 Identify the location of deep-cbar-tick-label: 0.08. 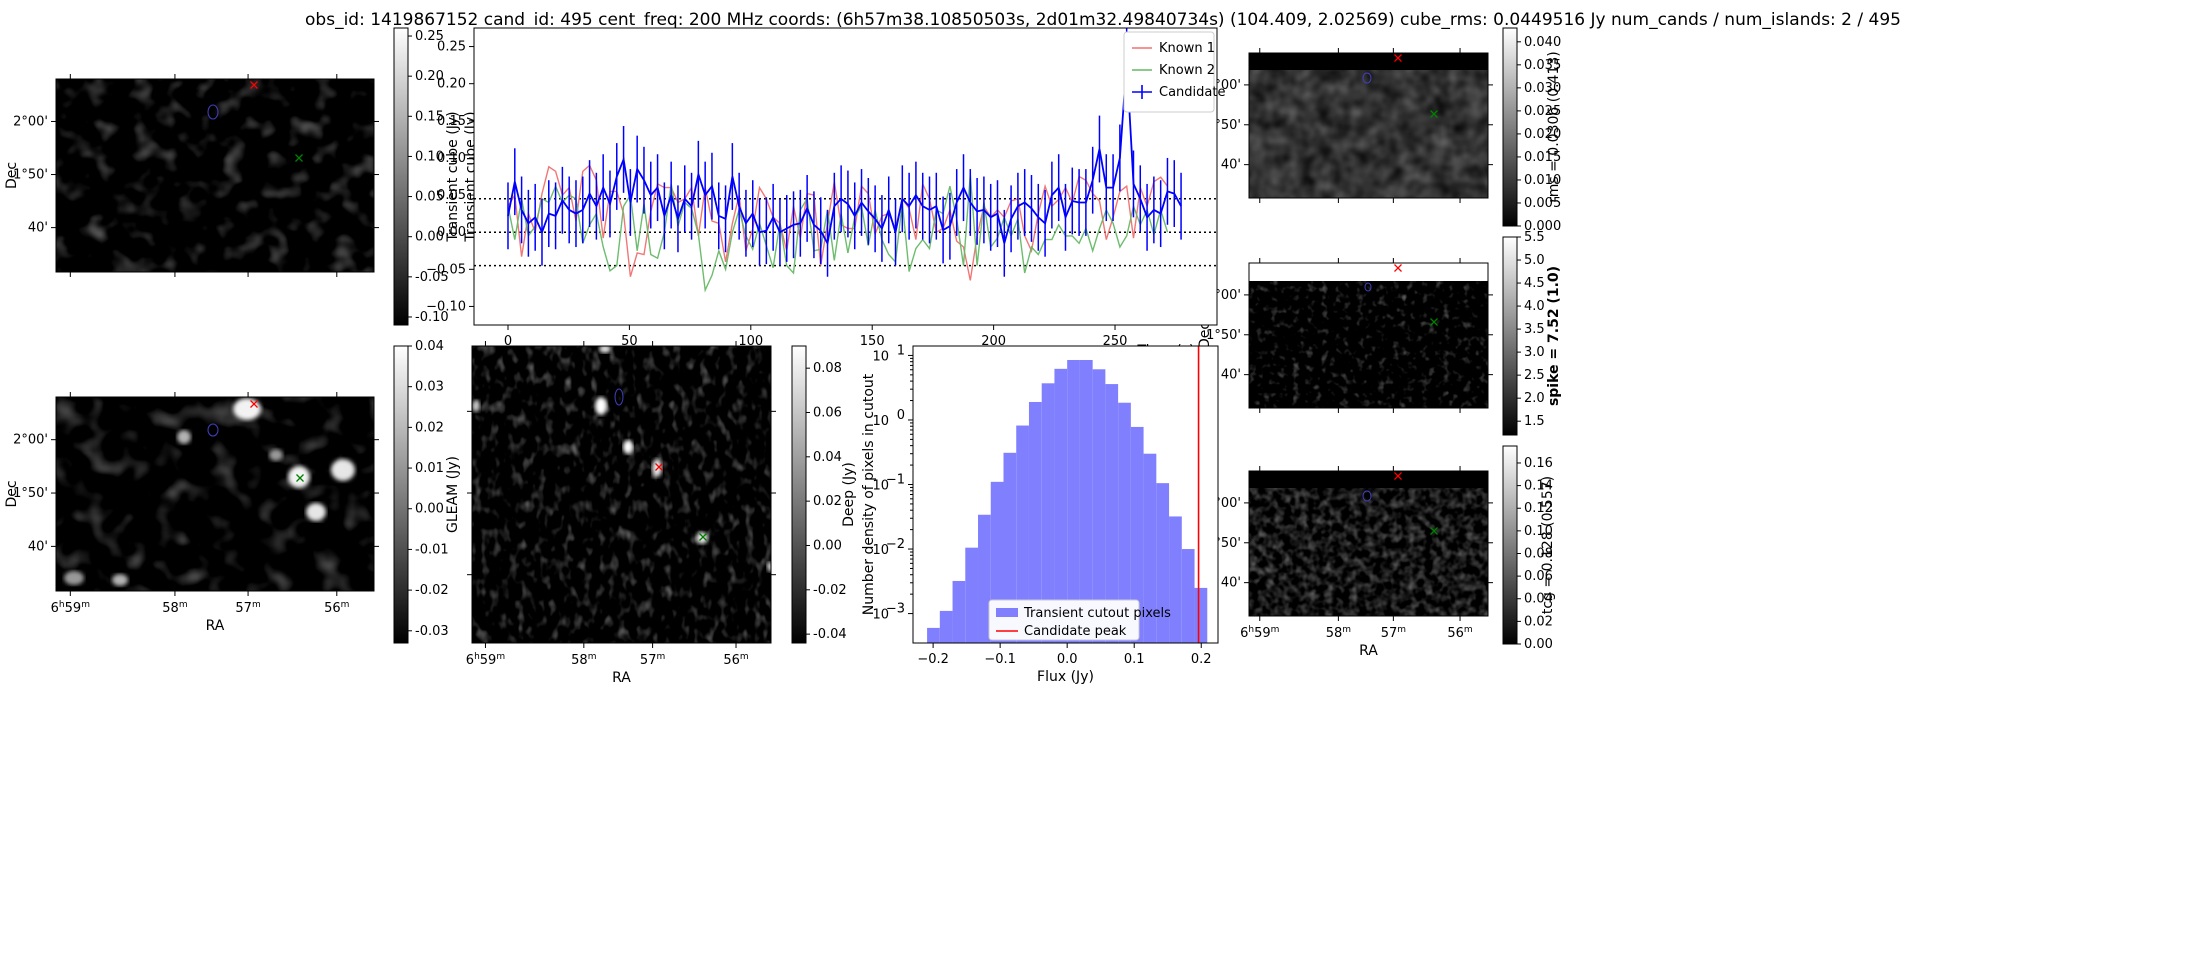
(827, 368).